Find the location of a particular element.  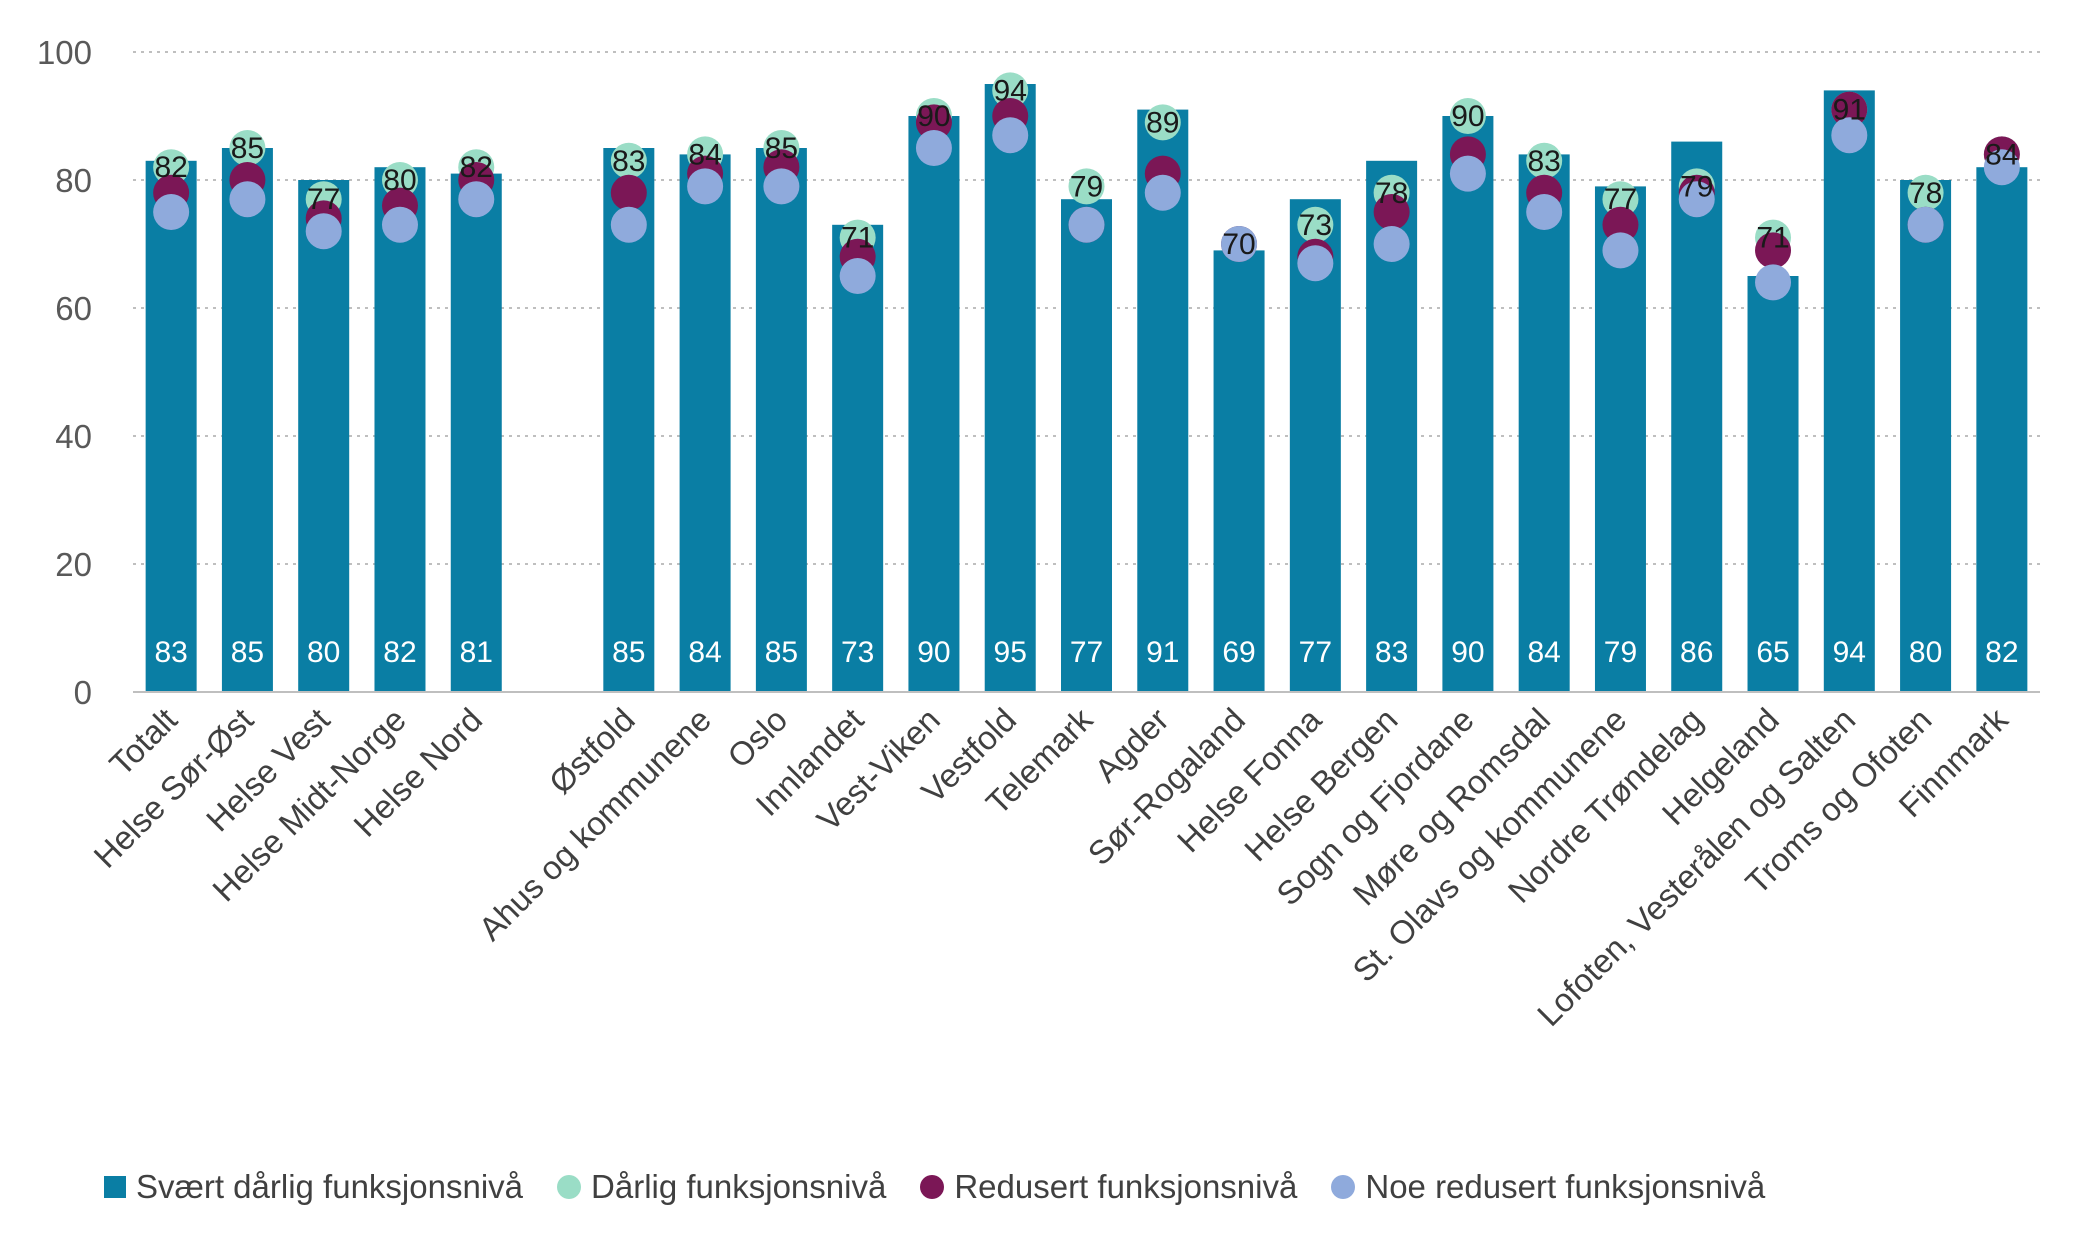

bar-value-label: 95 is located at coordinates (1010, 652).